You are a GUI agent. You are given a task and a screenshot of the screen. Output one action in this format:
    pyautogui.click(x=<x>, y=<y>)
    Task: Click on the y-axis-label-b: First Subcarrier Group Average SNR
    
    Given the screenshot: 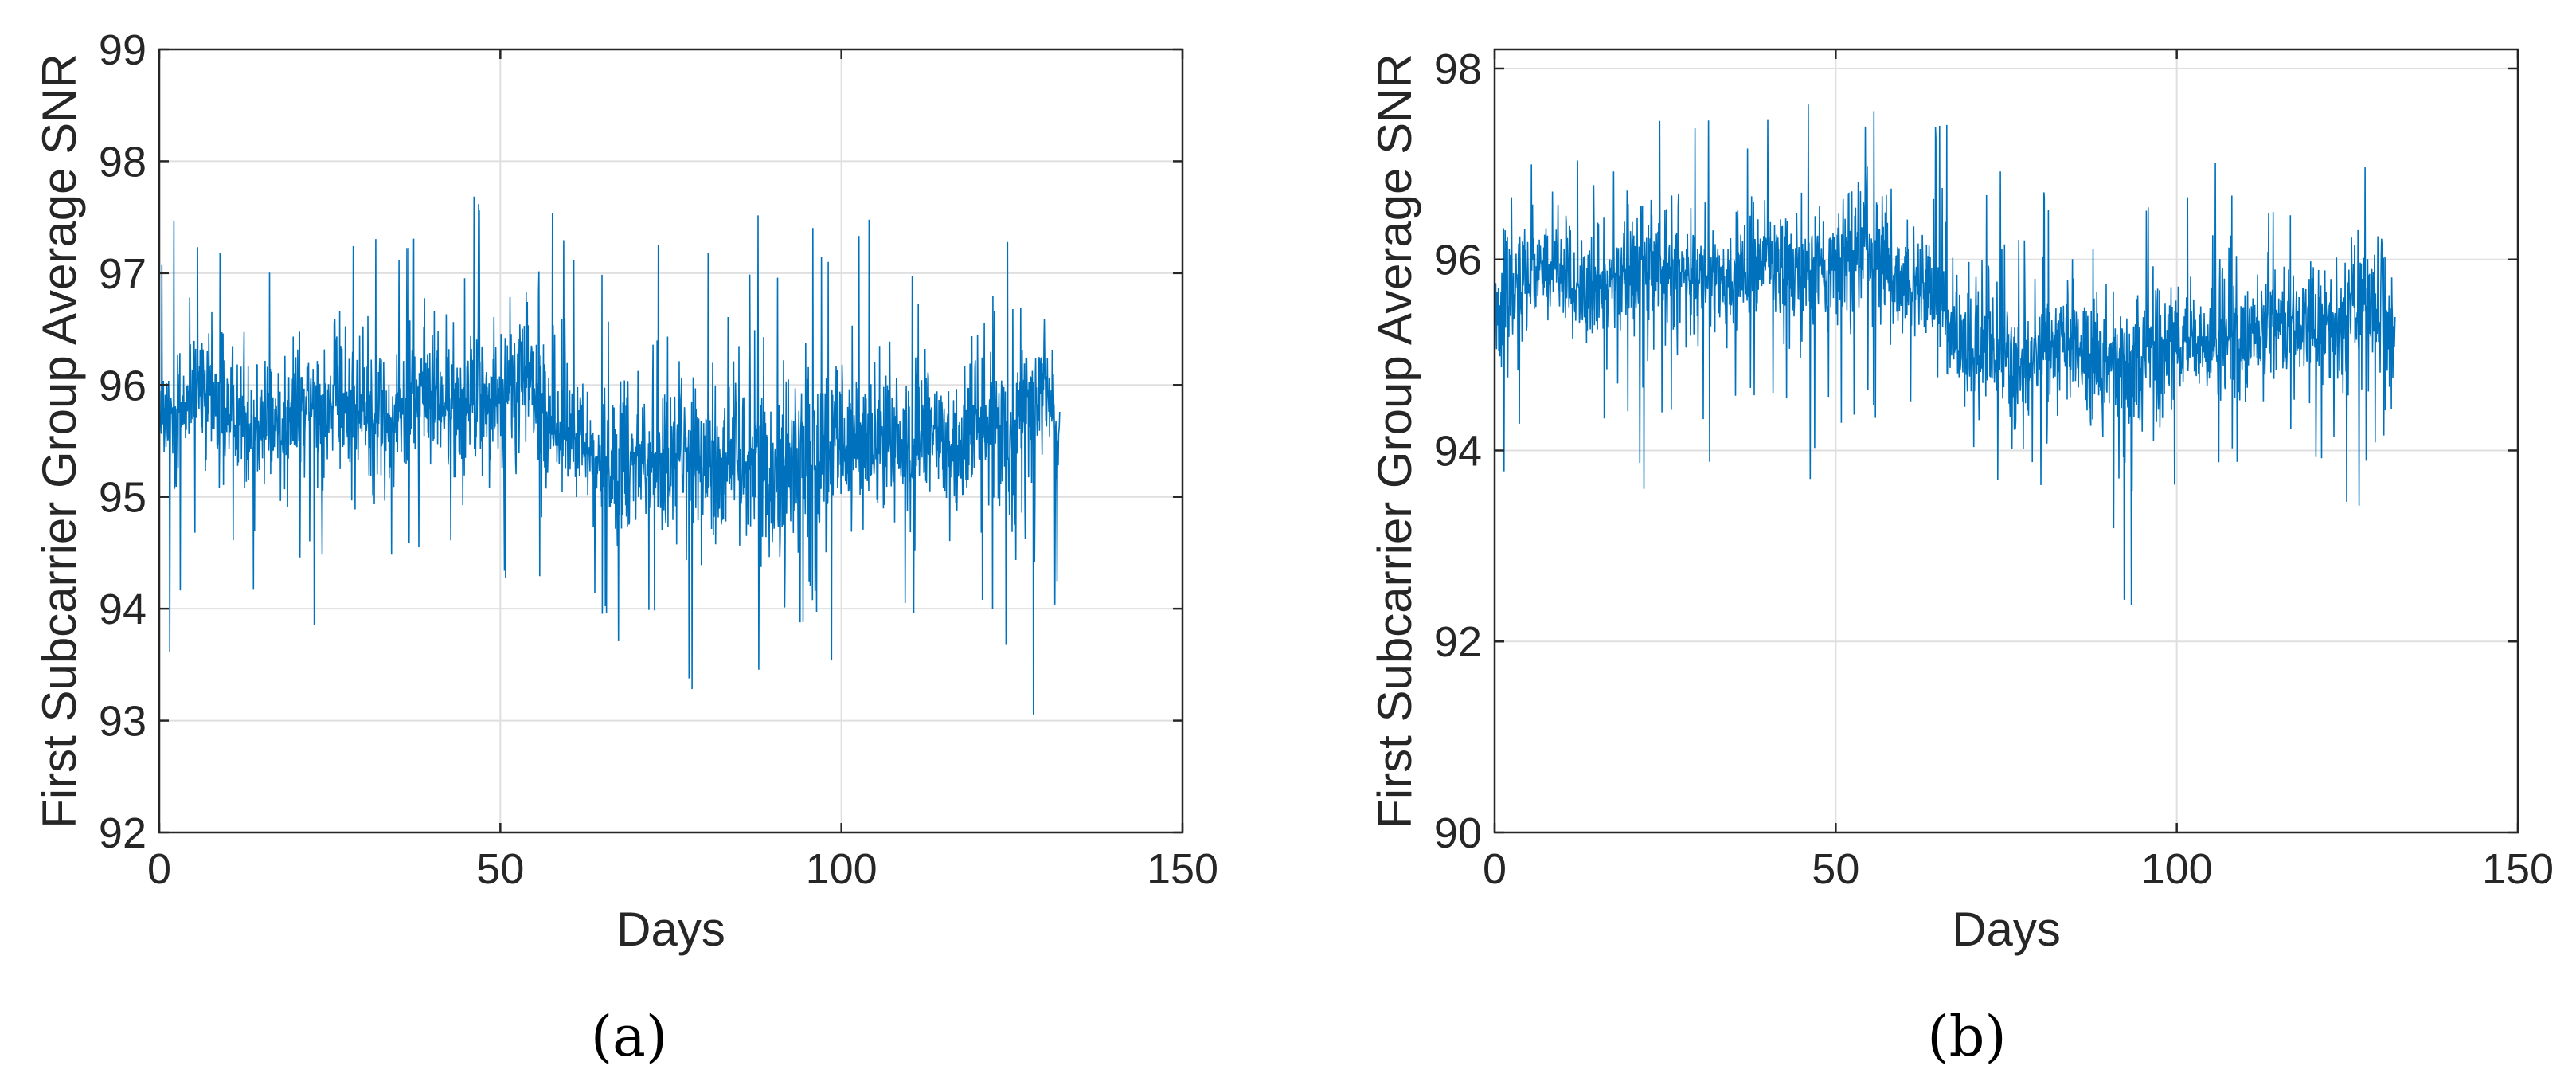 What is the action you would take?
    pyautogui.click(x=1395, y=441)
    